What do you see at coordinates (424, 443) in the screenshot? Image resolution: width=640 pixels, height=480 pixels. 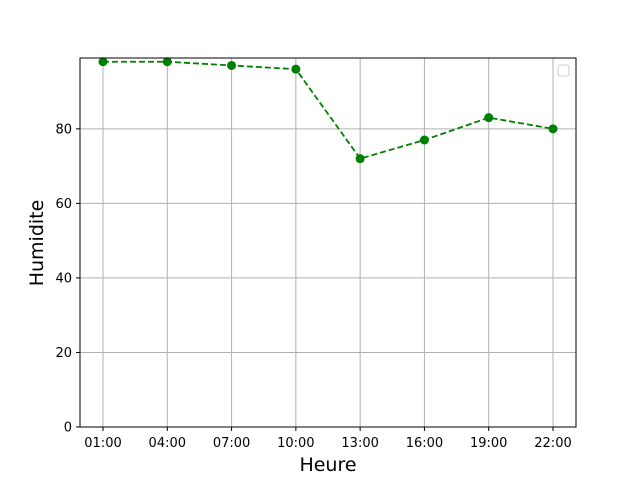 I see `x-tick-label: 16:00` at bounding box center [424, 443].